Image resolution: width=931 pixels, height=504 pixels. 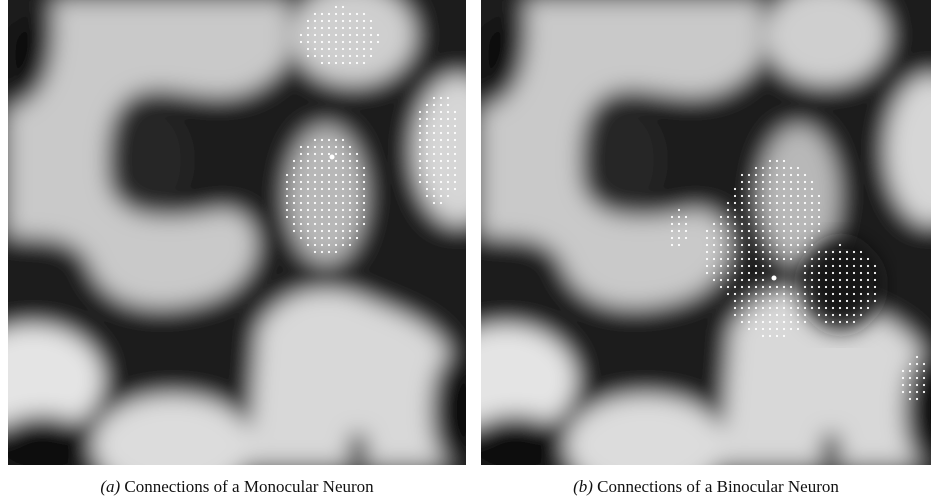 What do you see at coordinates (110, 486) in the screenshot?
I see `caption-label: (a)` at bounding box center [110, 486].